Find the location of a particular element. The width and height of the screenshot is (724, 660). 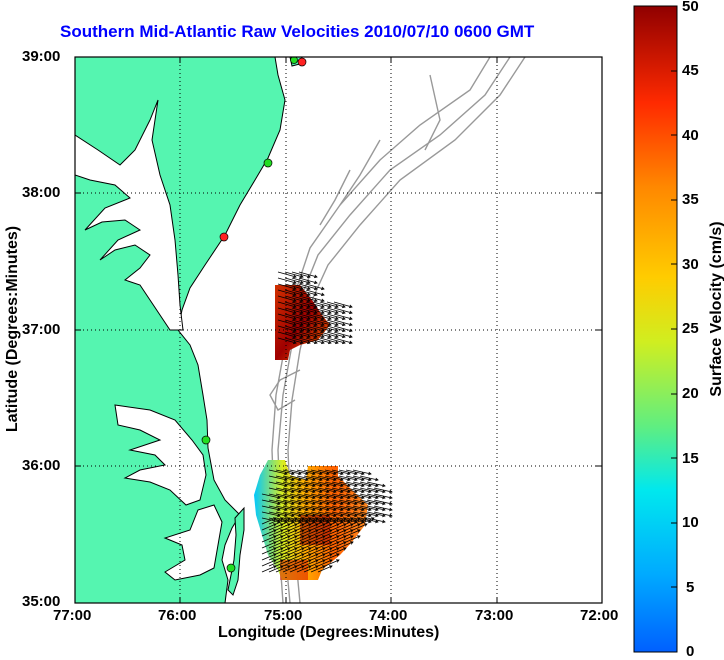

site-marker-inactive is located at coordinates (302, 62).